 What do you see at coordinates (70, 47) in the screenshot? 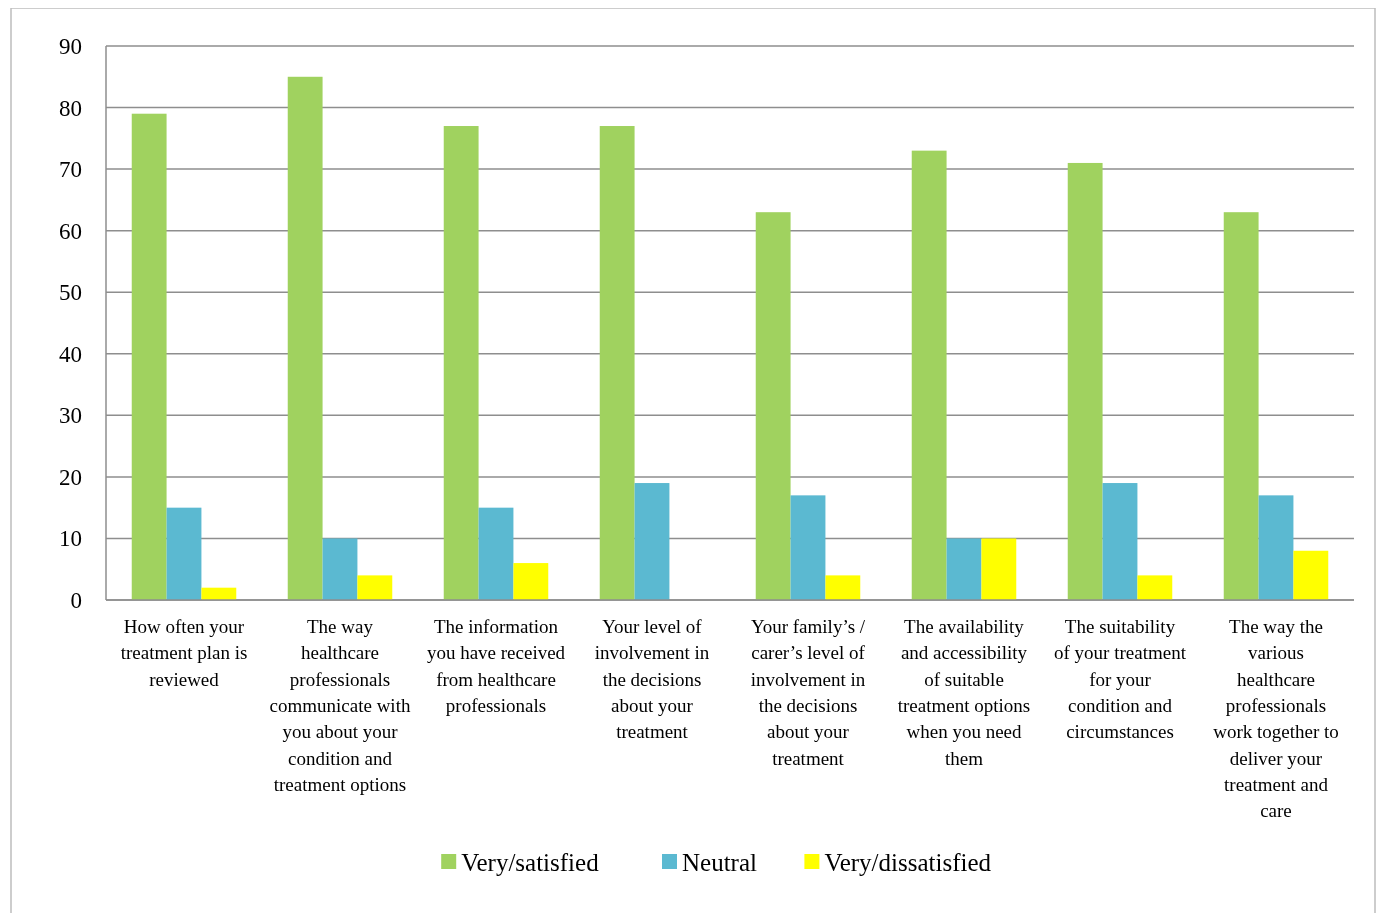
I see `y-tick-label: 90` at bounding box center [70, 47].